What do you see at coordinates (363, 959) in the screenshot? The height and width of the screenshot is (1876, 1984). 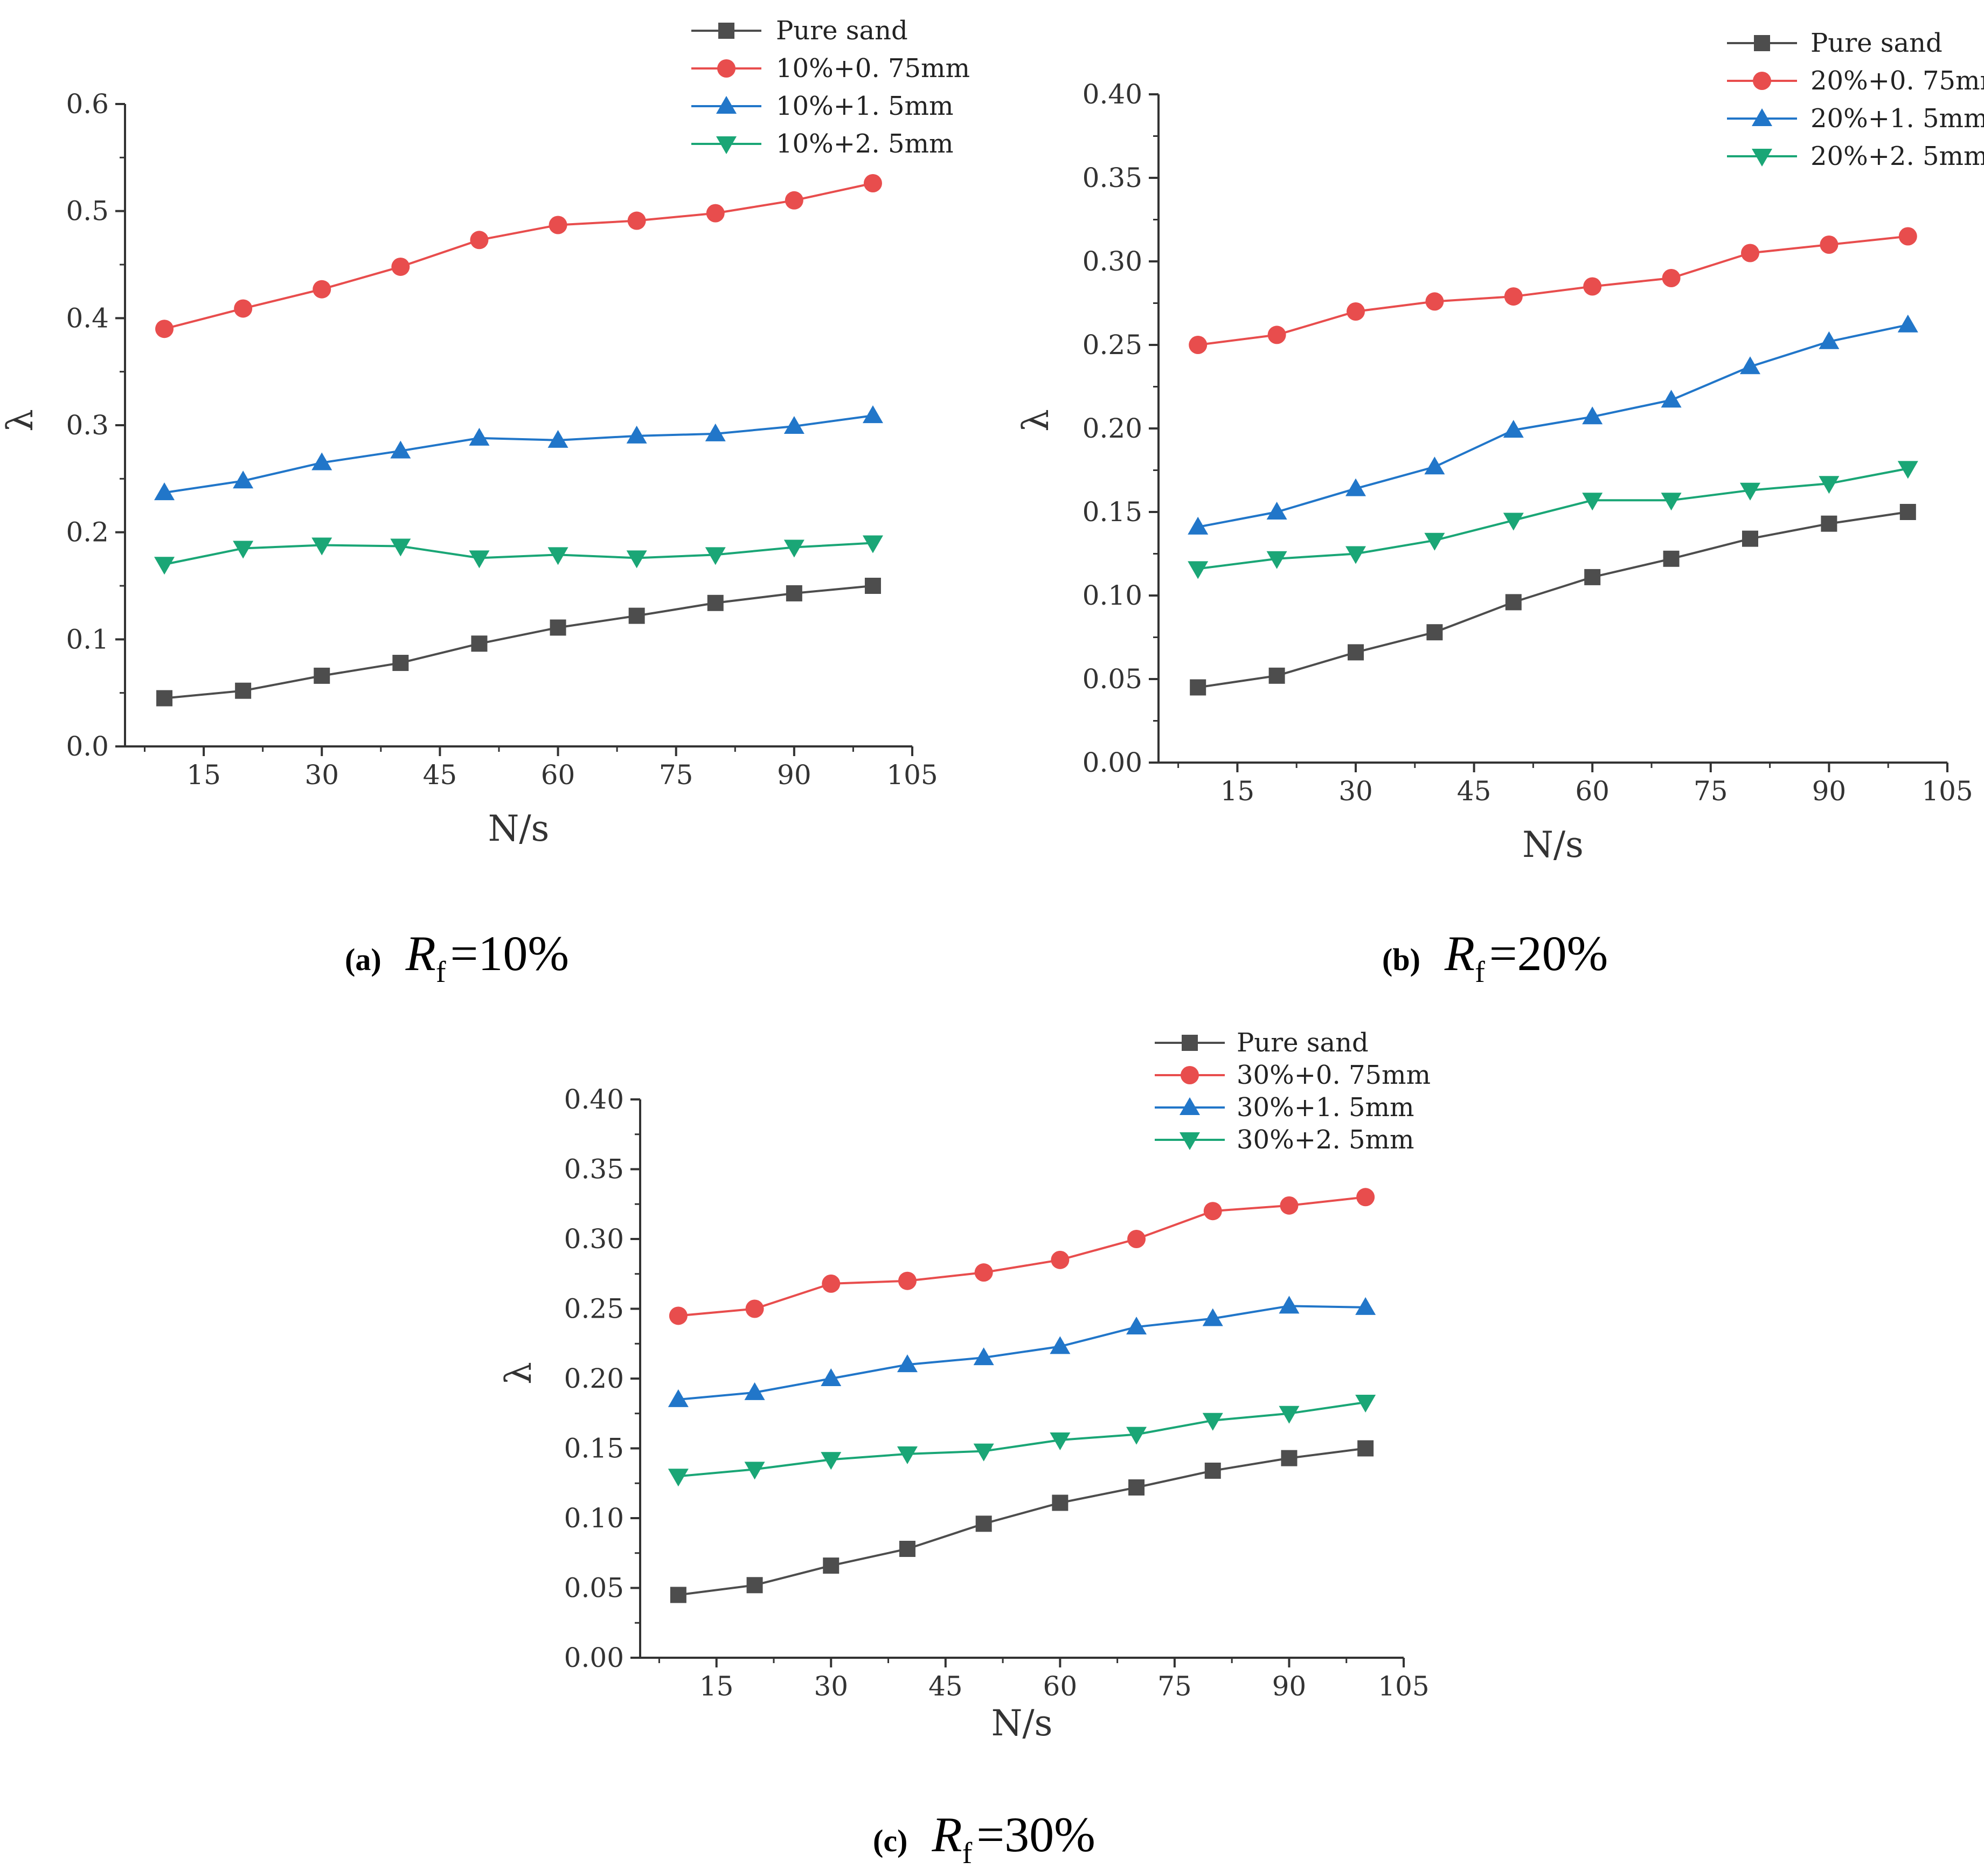 I see `caption-panel-label: (a)` at bounding box center [363, 959].